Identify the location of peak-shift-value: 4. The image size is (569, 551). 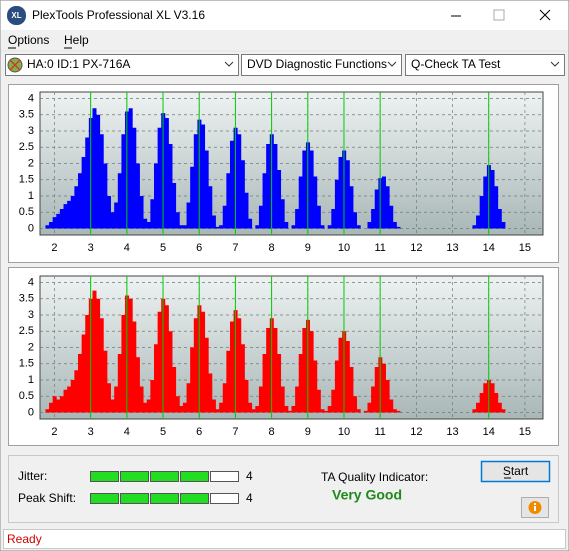
(249, 498).